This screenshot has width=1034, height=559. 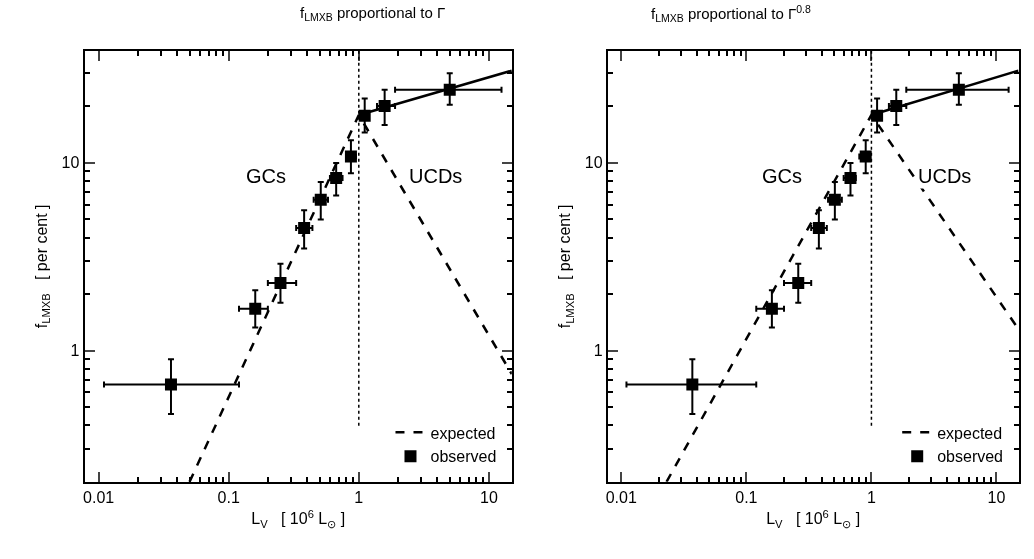 I want to click on chart-title: f$_{LMXB}$ proportional to Γ, so click(x=373, y=14).